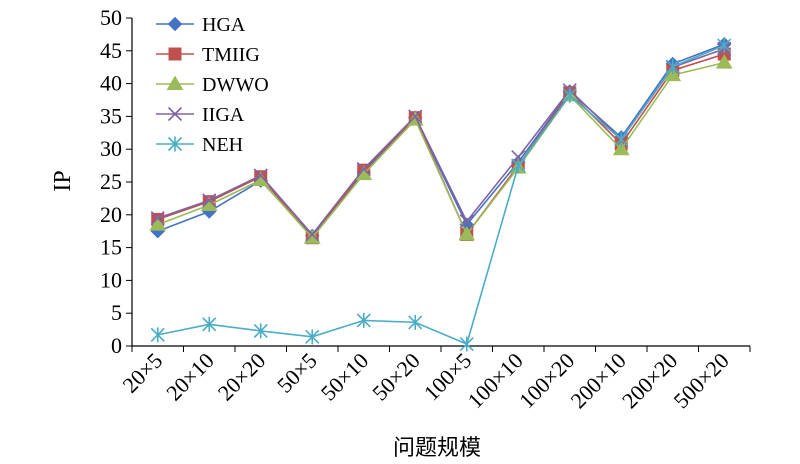 This screenshot has width=800, height=464. Describe the element at coordinates (242, 377) in the screenshot. I see `x-tick-label: 20×20` at that location.